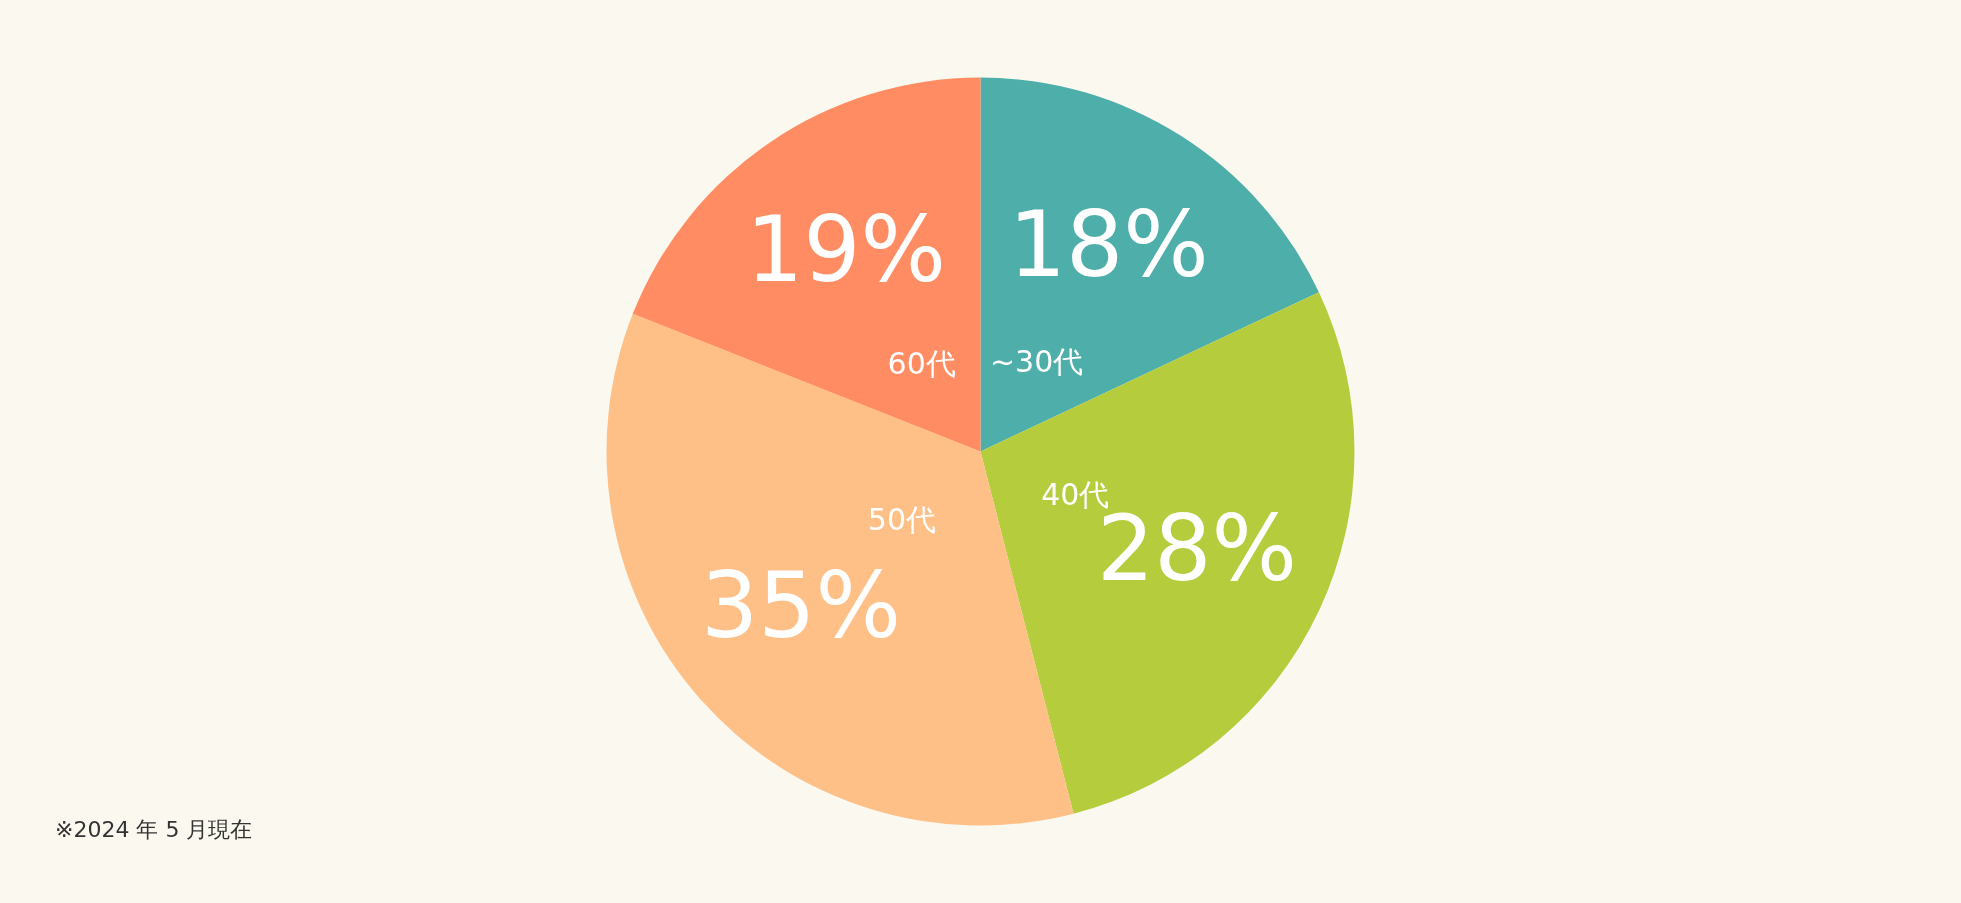 The image size is (1961, 903). I want to click on slice-label: 60代, so click(921, 363).